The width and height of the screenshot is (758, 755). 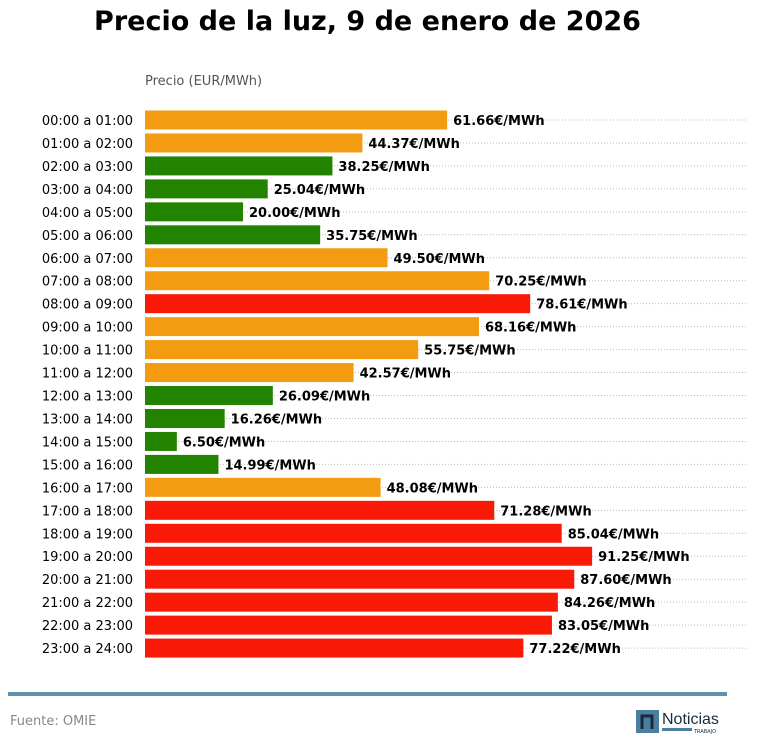 What do you see at coordinates (87, 305) in the screenshot?
I see `category-label: 08:00 a 09:00` at bounding box center [87, 305].